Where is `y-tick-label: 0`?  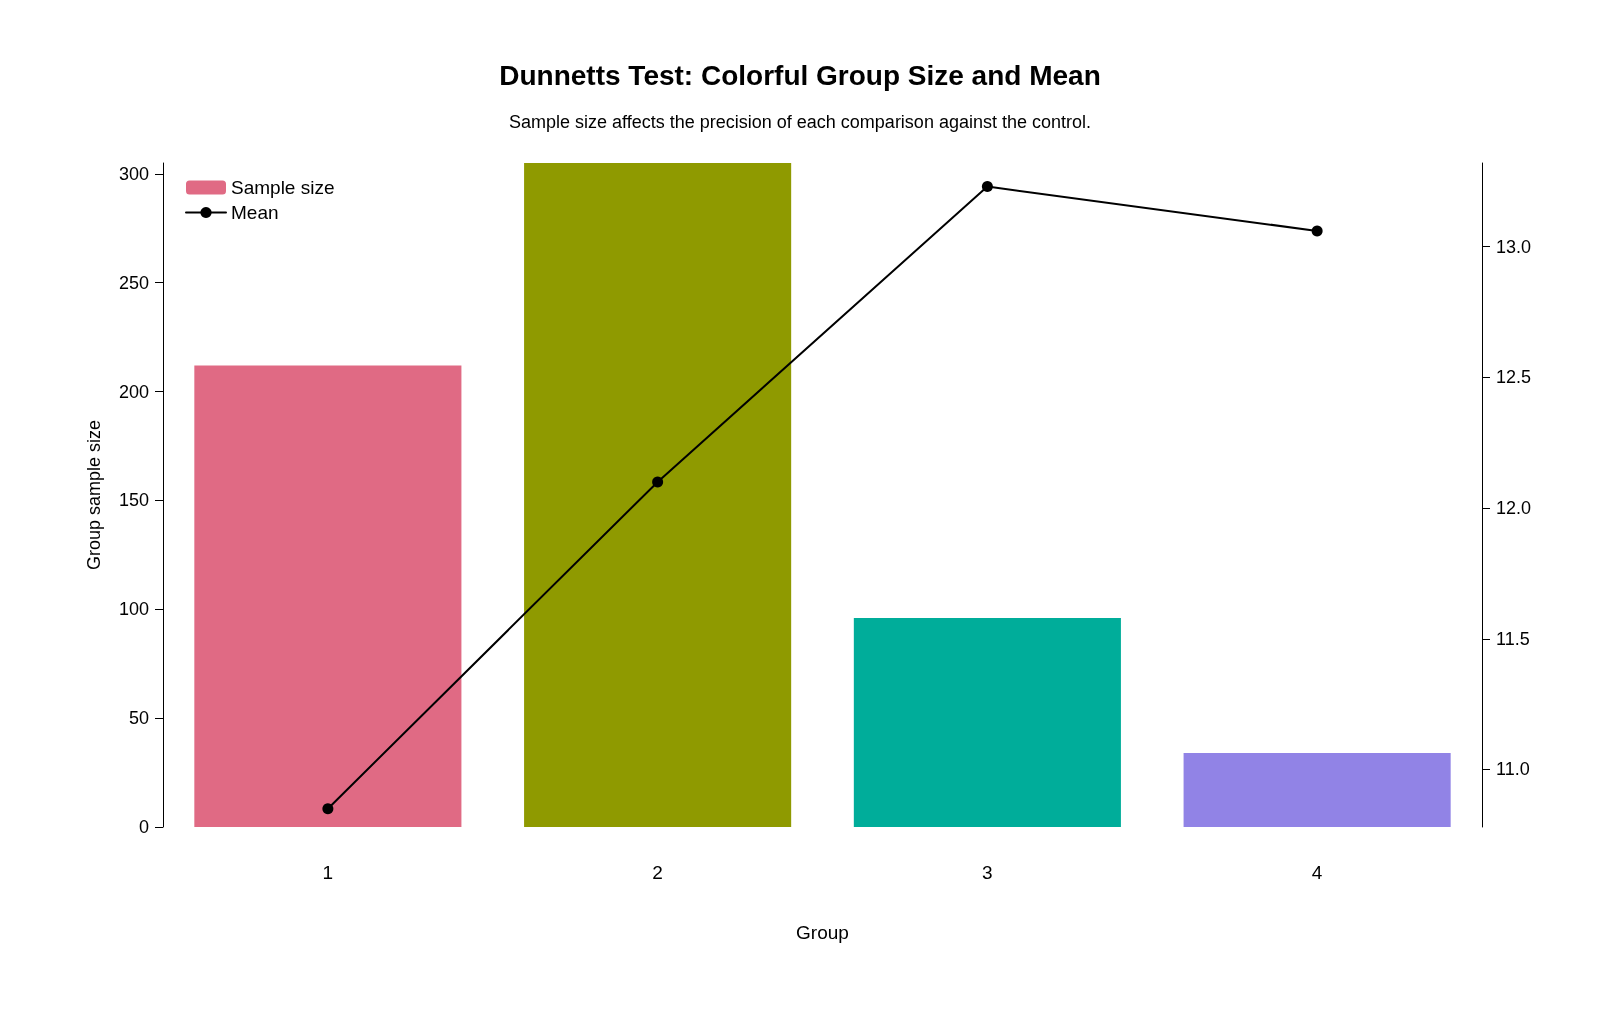
y-tick-label: 0 is located at coordinates (143, 827).